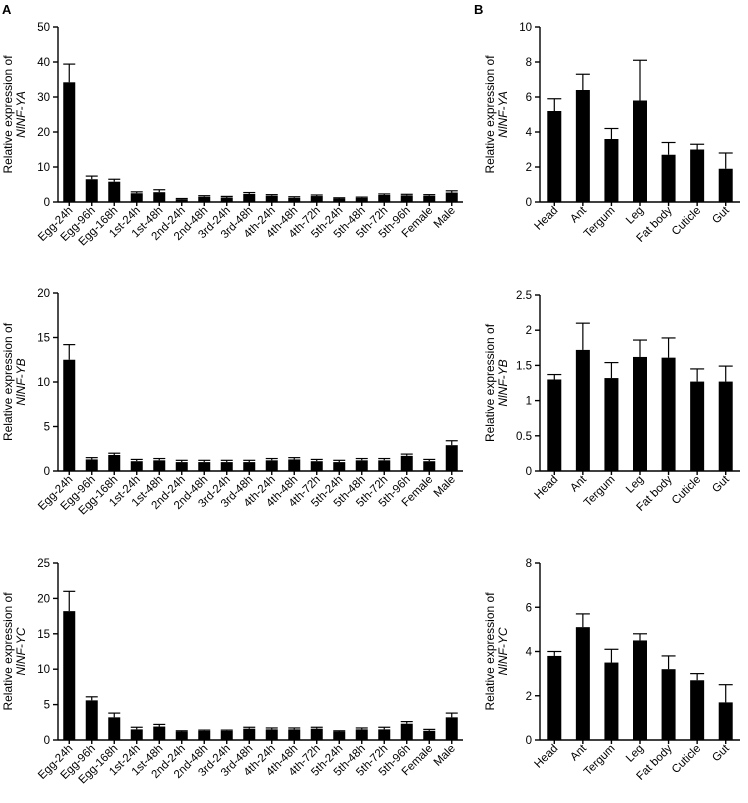 This screenshot has height=803, width=748. I want to click on y-tick-label: 30, so click(43, 98).